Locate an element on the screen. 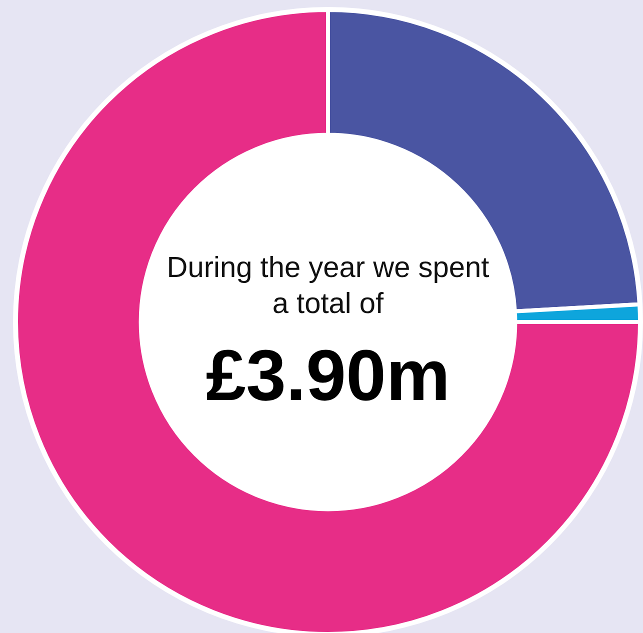 The image size is (643, 633). text: £3.90m is located at coordinates (328, 376).